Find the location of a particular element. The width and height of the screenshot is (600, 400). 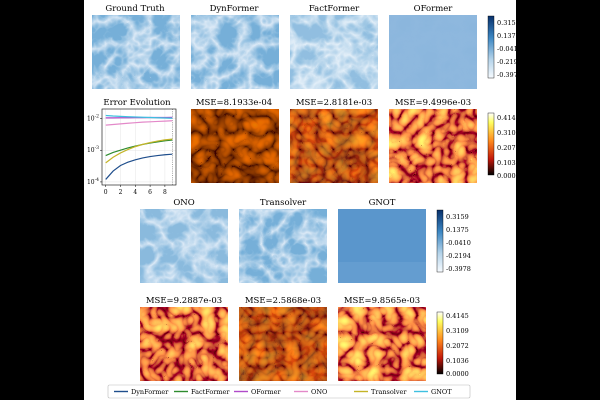

field-colorbar-bottom: 0.3159 0.1375 -0.0410 -0.2194 -0.3978 is located at coordinates (453, 241).